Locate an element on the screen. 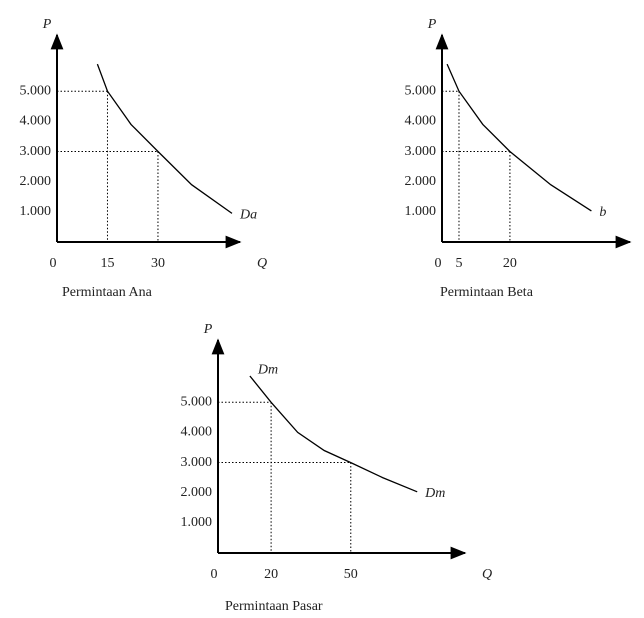 The width and height of the screenshot is (644, 618). curve-label: b is located at coordinates (602, 212).